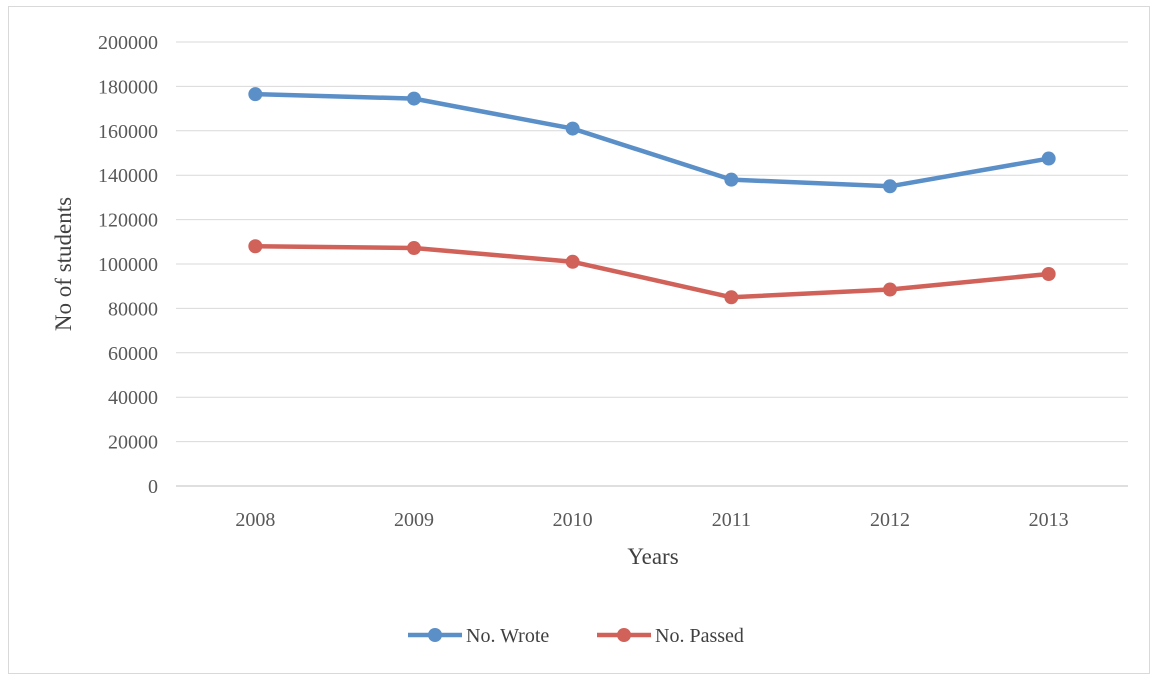 Image resolution: width=1152 pixels, height=675 pixels. I want to click on legend: No. Wrote No. Passed, so click(576, 636).